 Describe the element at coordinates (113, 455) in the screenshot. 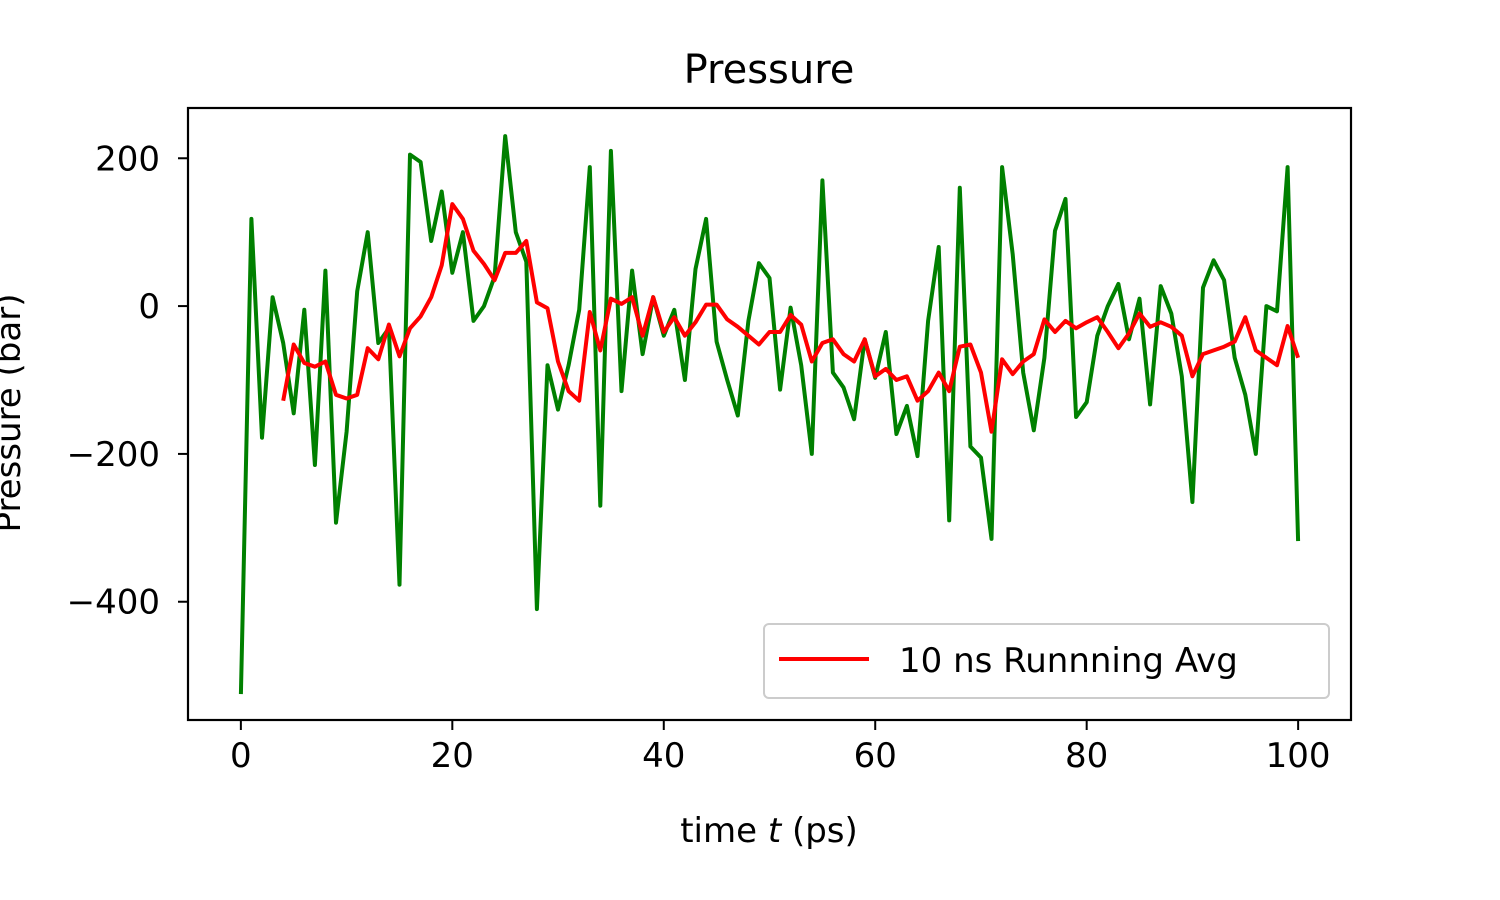

I see `y-tick-label: −200` at that location.